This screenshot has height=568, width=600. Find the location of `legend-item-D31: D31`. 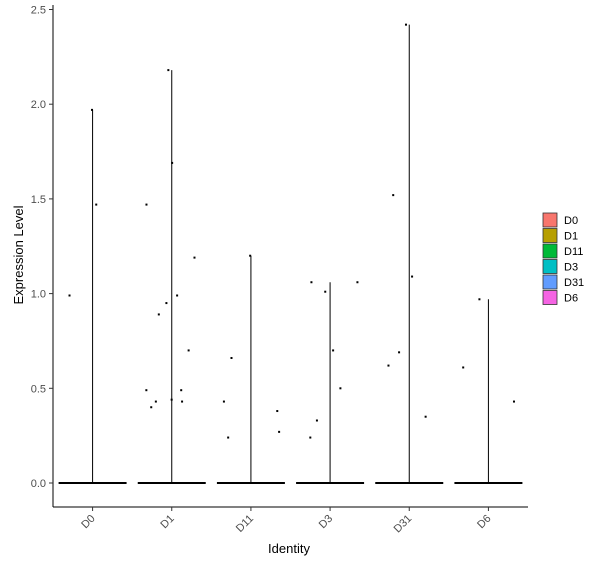

legend-item-D31: D31 is located at coordinates (563, 282).